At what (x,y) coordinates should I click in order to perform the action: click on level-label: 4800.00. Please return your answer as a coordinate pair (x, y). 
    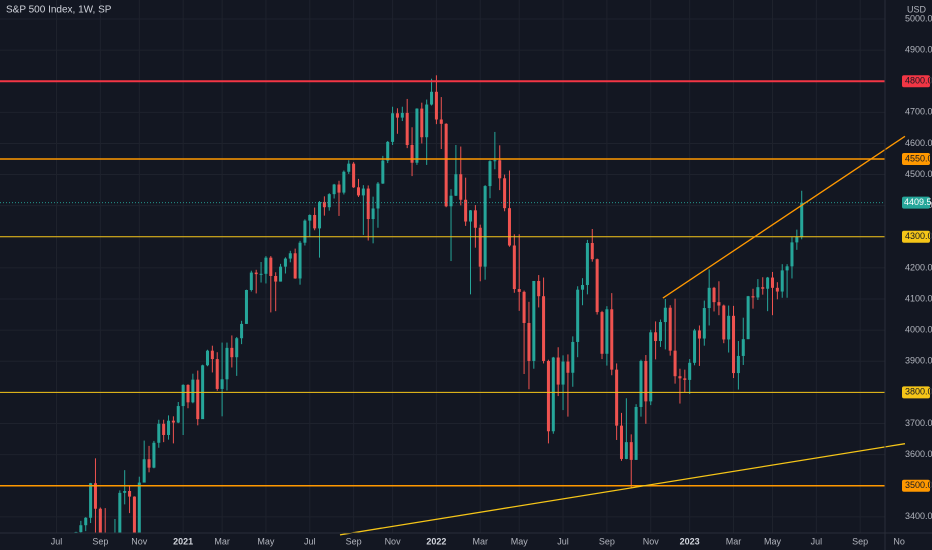
    Looking at the image, I should click on (918, 81).